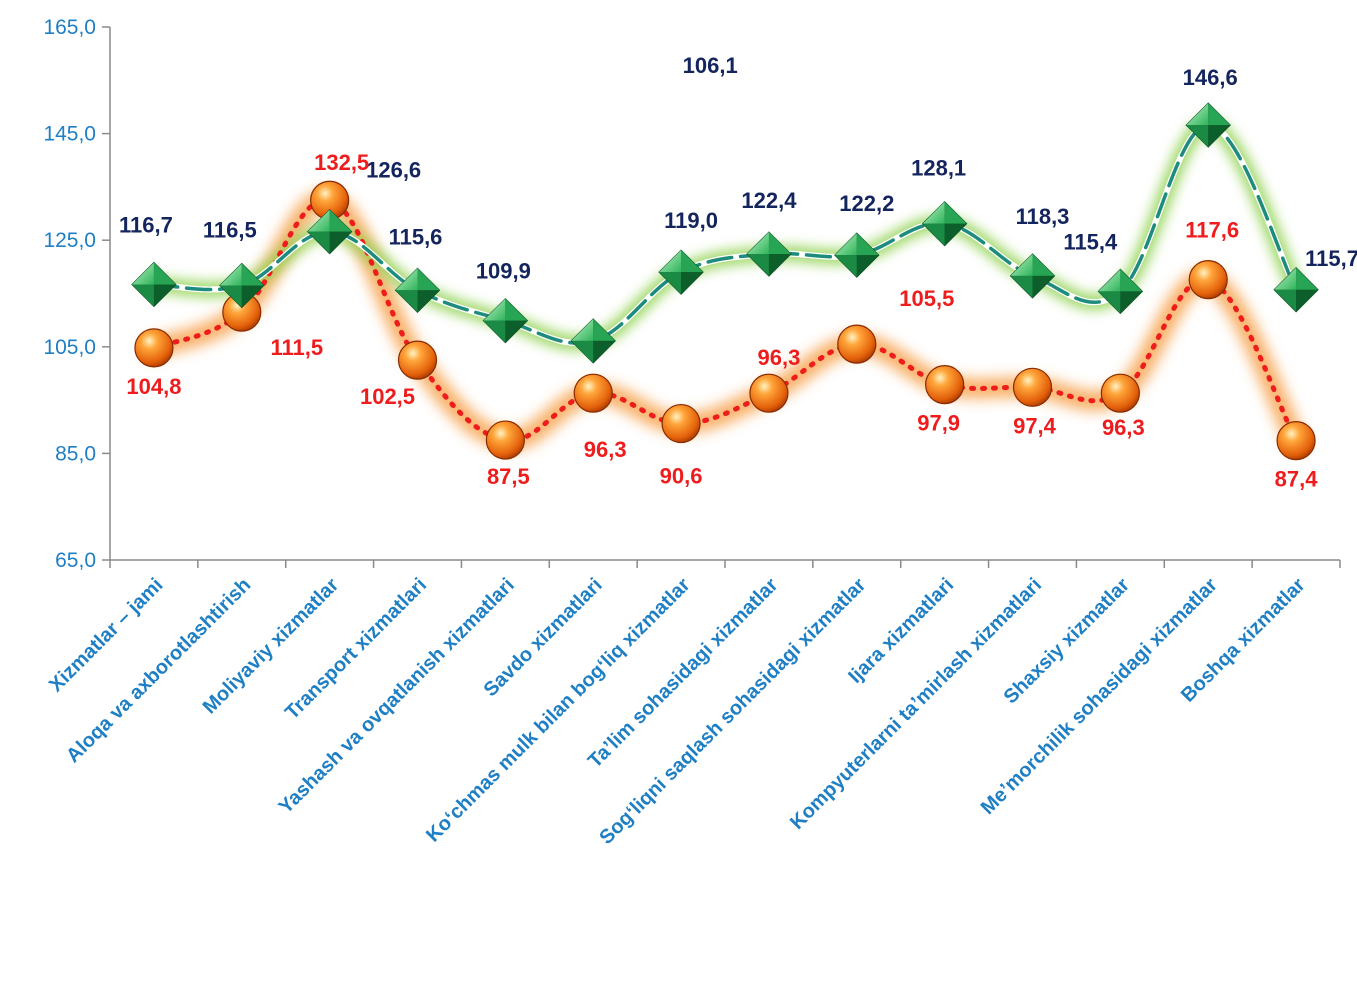 Image resolution: width=1357 pixels, height=986 pixels. I want to click on category-label: Taʼlim sohasidagi xizmatlar, so click(683, 673).